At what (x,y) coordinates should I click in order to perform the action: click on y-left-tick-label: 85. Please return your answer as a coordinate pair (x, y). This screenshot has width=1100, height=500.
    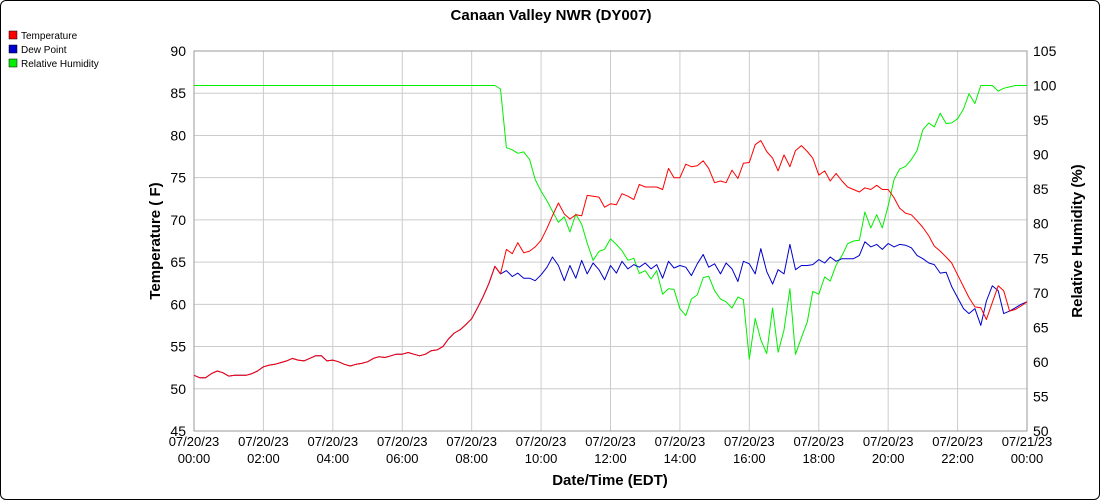
    Looking at the image, I should click on (178, 93).